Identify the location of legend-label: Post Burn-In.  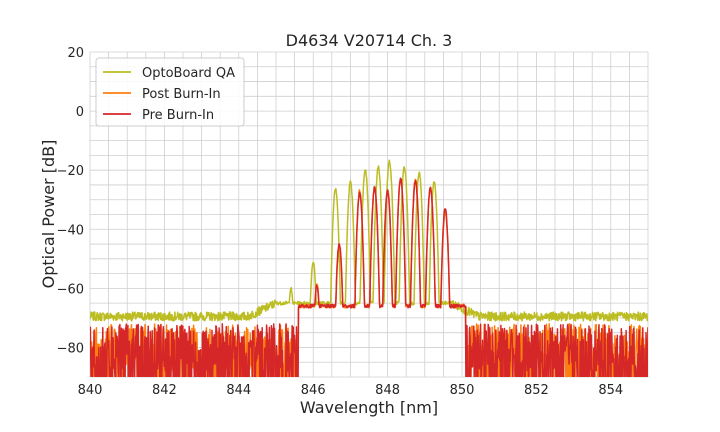
(181, 94).